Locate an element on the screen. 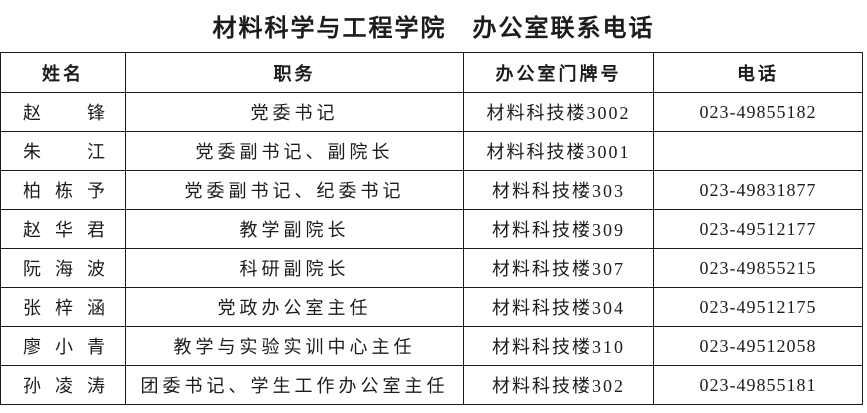 This screenshot has height=413, width=867. phone-cell: 023-49855181 is located at coordinates (758, 385).